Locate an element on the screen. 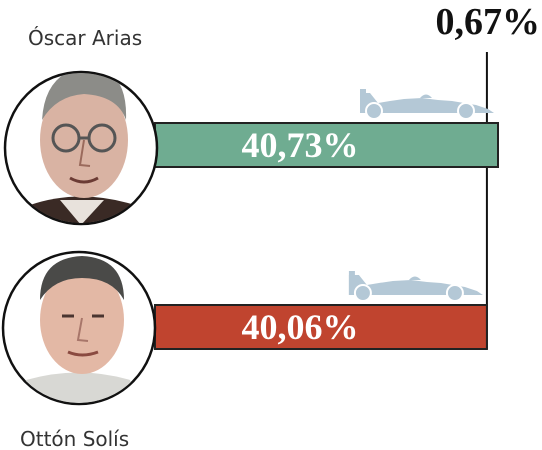  candidate-name-oscar-arias: Óscar Arias is located at coordinates (85, 38).